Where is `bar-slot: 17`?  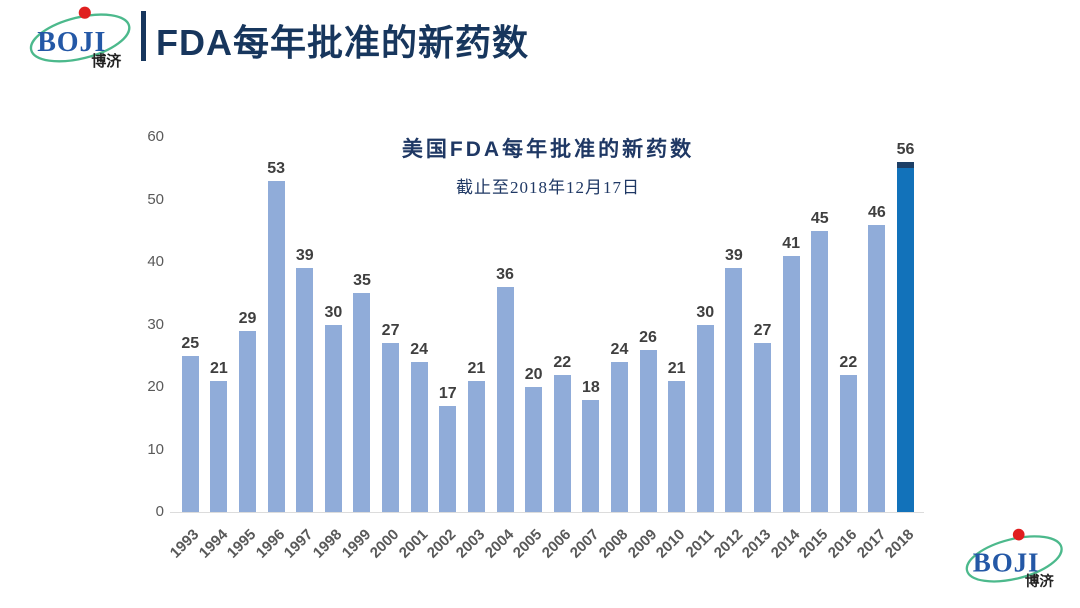
bar-slot: 17 is located at coordinates (447, 448).